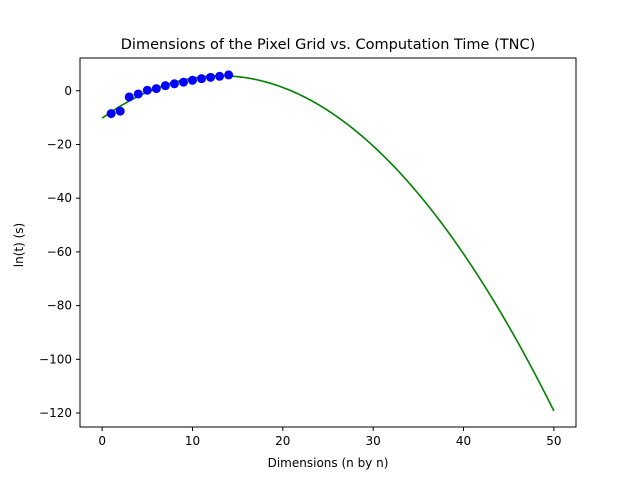  Describe the element at coordinates (553, 441) in the screenshot. I see `x-tick-label: 50` at that location.